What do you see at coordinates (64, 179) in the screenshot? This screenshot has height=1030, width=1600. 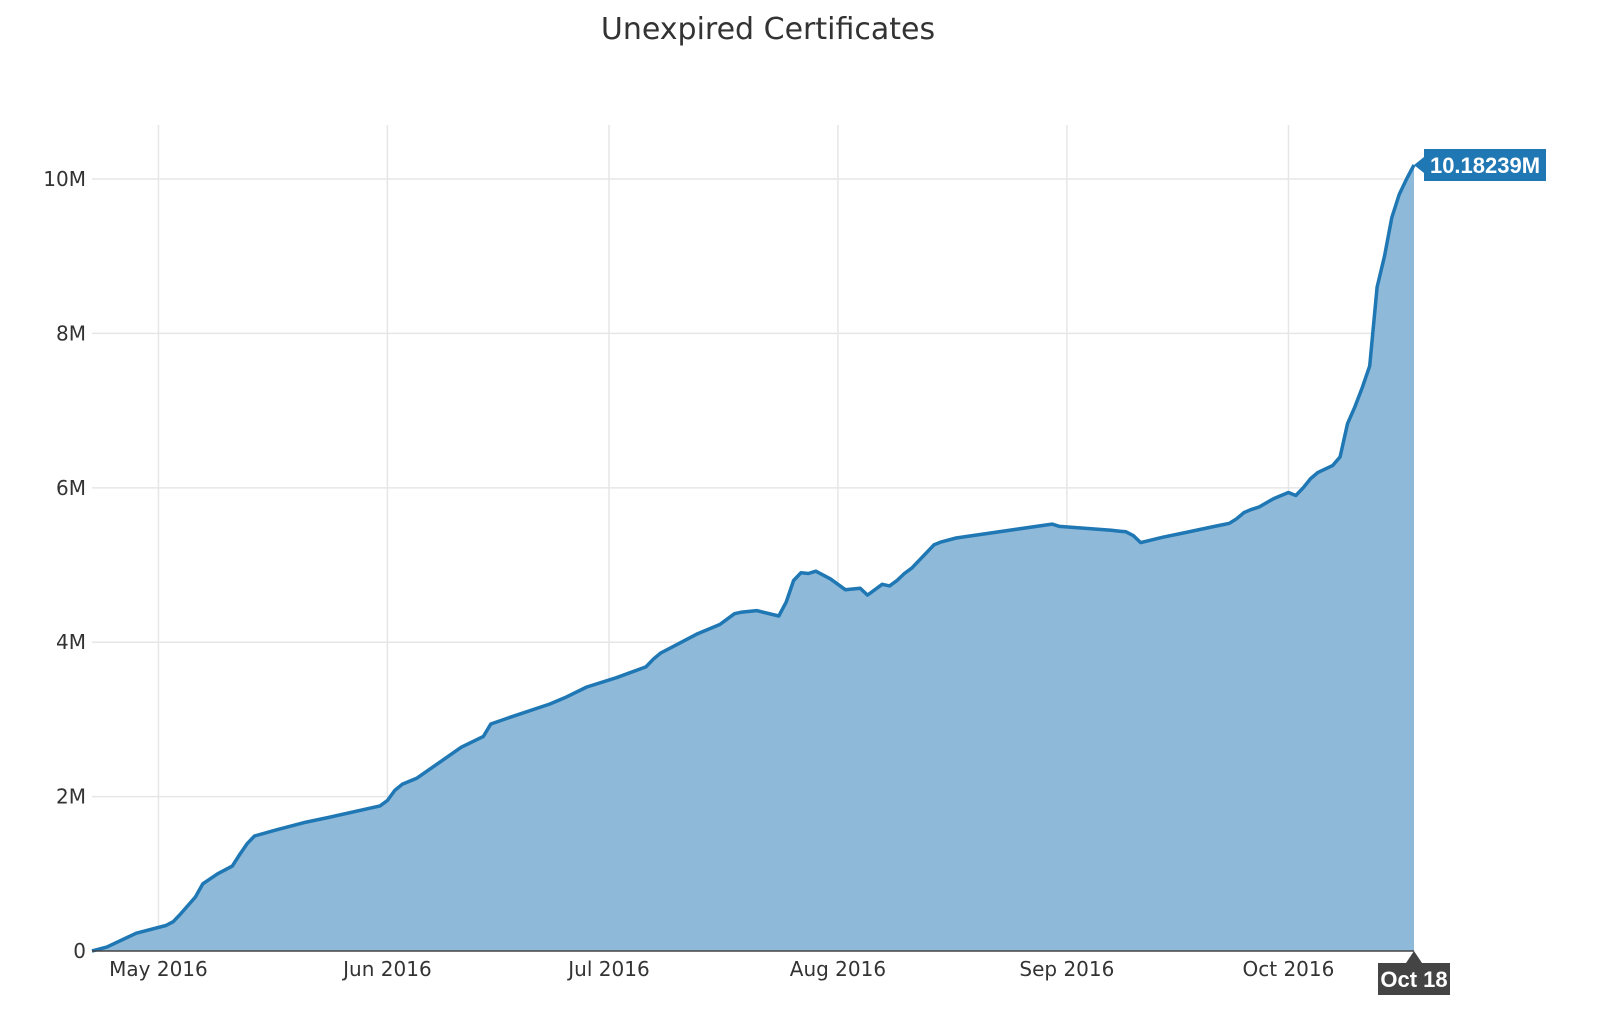 I see `y-tick-label: 10M` at bounding box center [64, 179].